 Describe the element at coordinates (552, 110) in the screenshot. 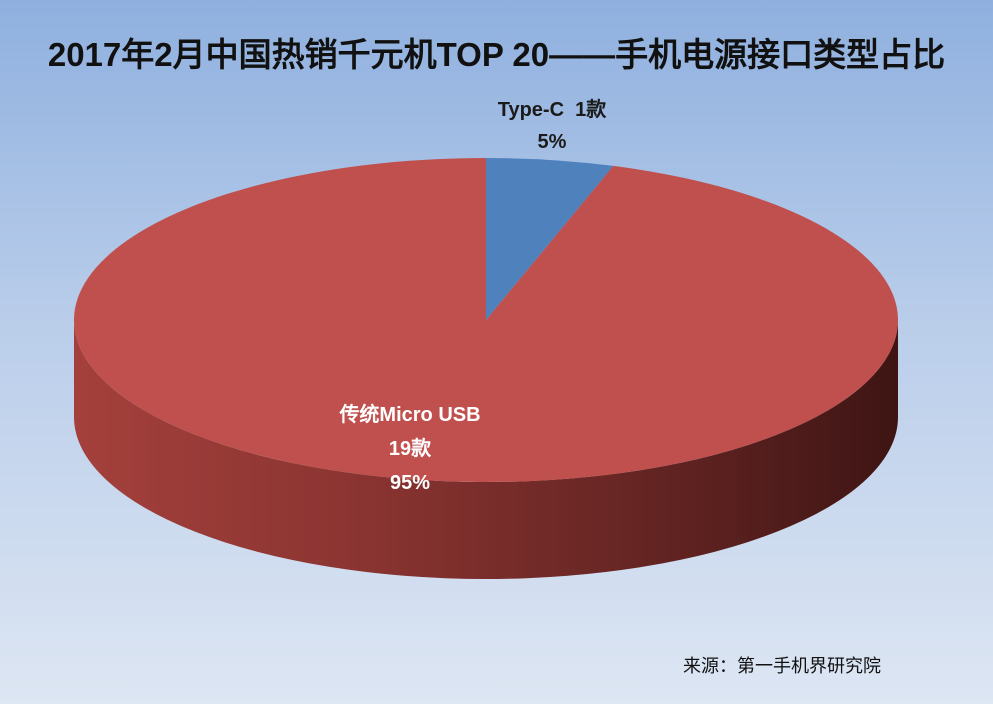

I see `slice-label-type-c-name: Type-C 1款` at that location.